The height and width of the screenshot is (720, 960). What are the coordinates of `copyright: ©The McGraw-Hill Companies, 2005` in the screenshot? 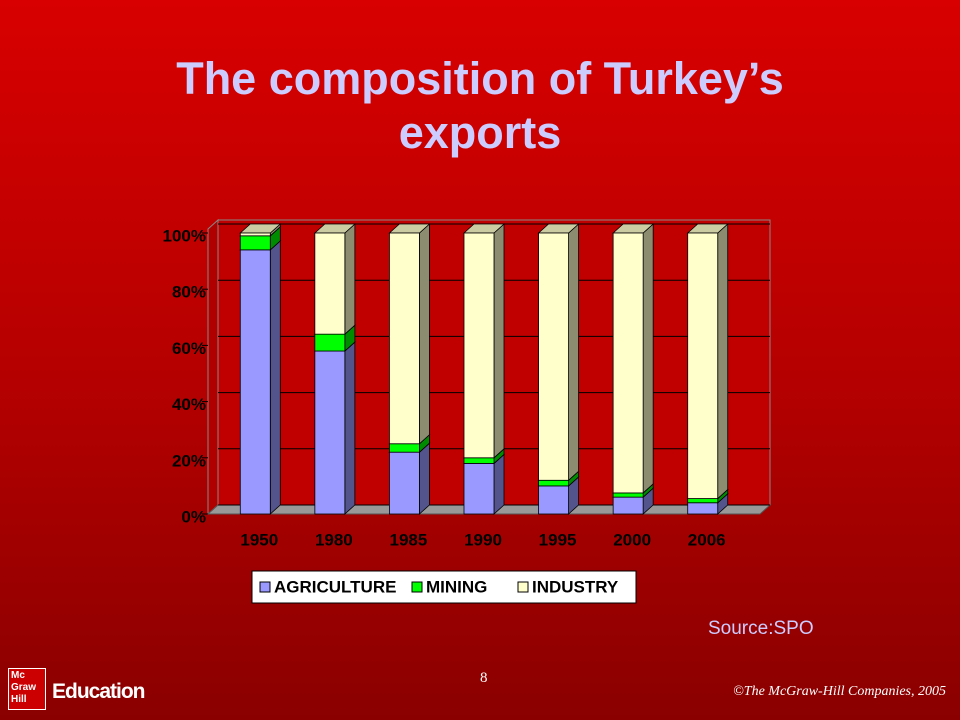 It's located at (839, 691).